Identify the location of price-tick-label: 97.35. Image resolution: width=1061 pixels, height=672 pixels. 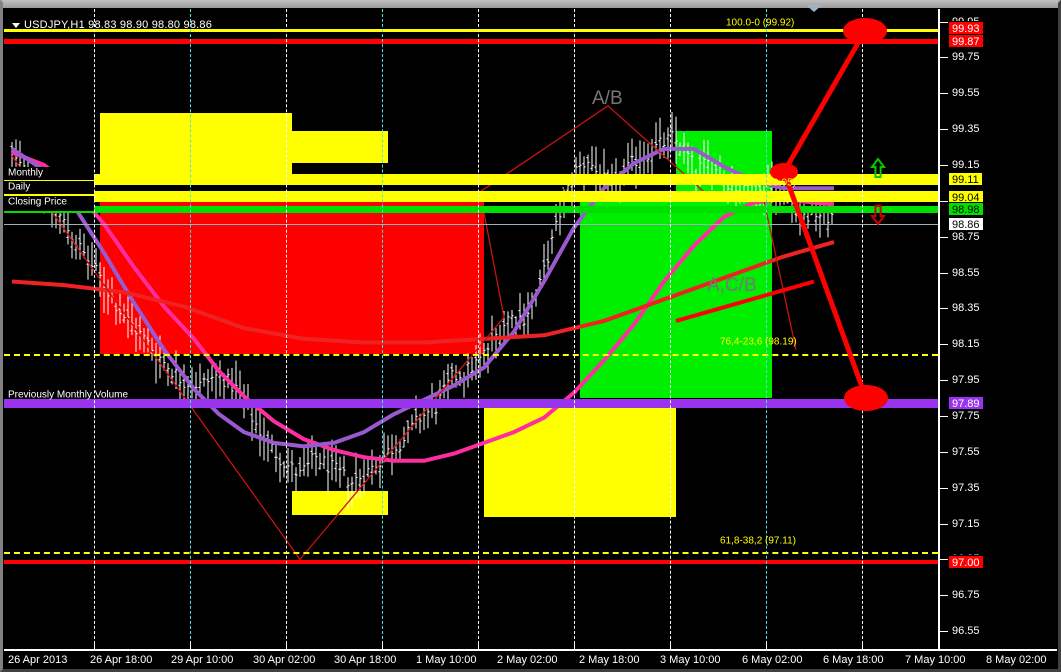
(966, 488).